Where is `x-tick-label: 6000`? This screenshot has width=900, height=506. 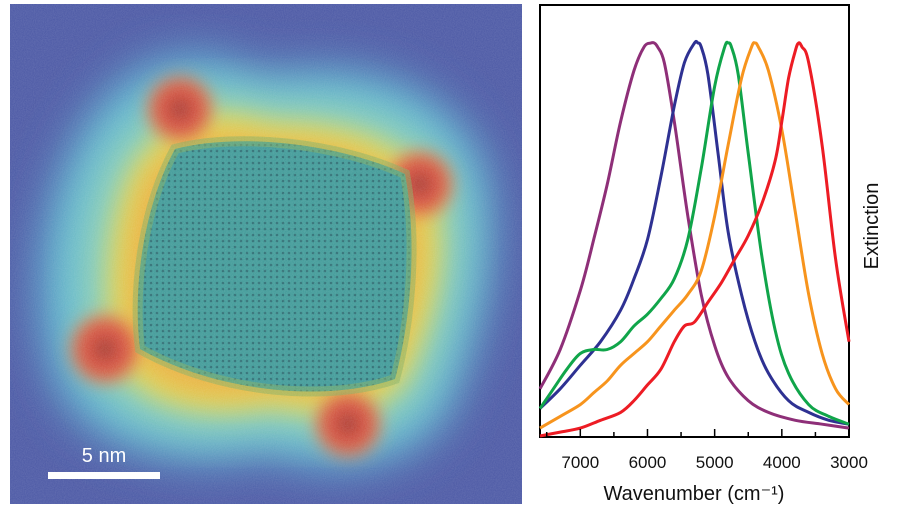
x-tick-label: 6000 is located at coordinates (648, 462).